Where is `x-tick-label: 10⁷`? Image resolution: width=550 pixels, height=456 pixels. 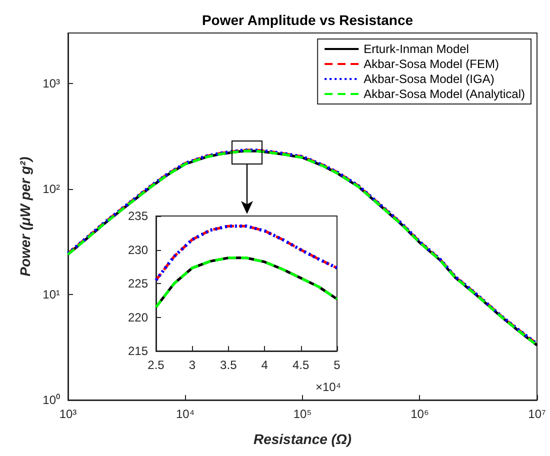
x-tick-label: 10⁷ is located at coordinates (537, 414).